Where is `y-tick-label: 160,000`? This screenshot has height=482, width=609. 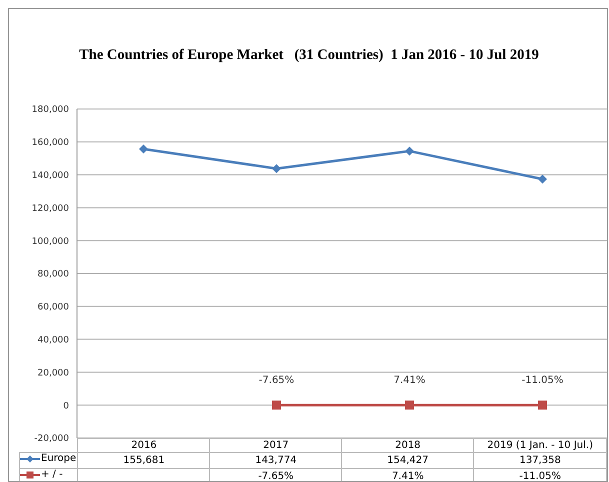 y-tick-label: 160,000 is located at coordinates (51, 143).